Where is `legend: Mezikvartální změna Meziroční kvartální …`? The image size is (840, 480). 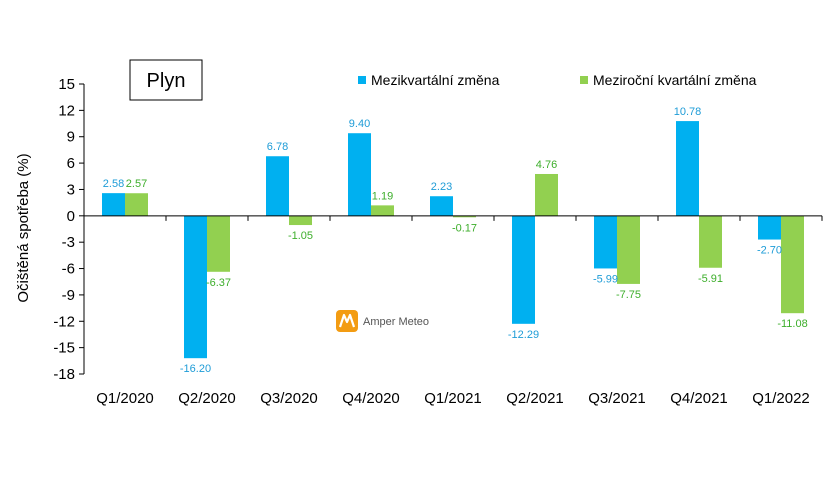
legend: Mezikvartální změna Meziroční kvartální … is located at coordinates (557, 80).